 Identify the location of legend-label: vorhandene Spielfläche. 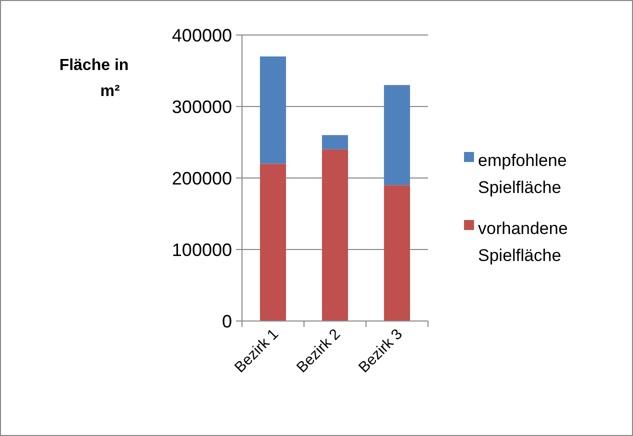
(523, 241).